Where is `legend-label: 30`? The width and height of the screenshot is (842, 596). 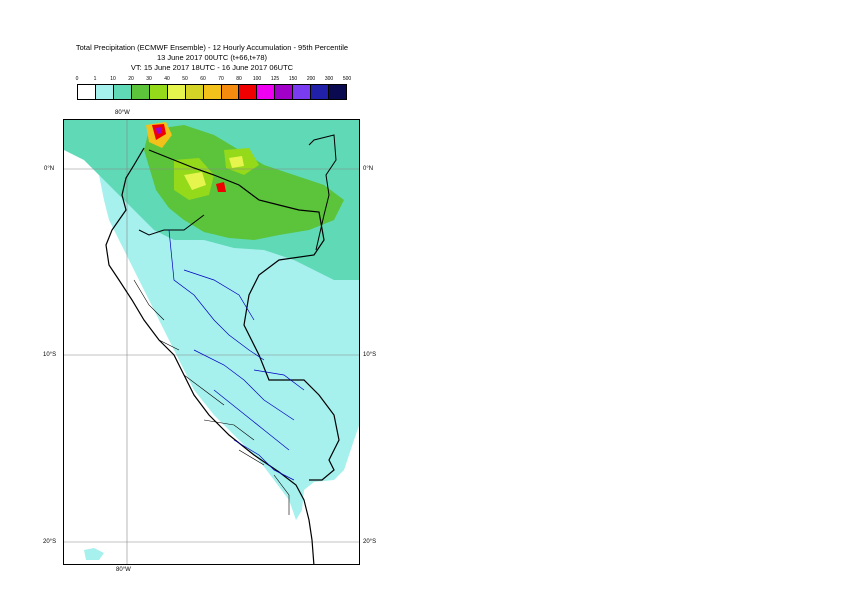 legend-label: 30 is located at coordinates (149, 79).